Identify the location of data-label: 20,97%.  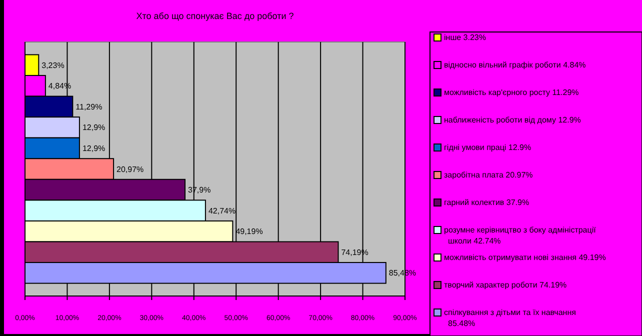
(130, 169).